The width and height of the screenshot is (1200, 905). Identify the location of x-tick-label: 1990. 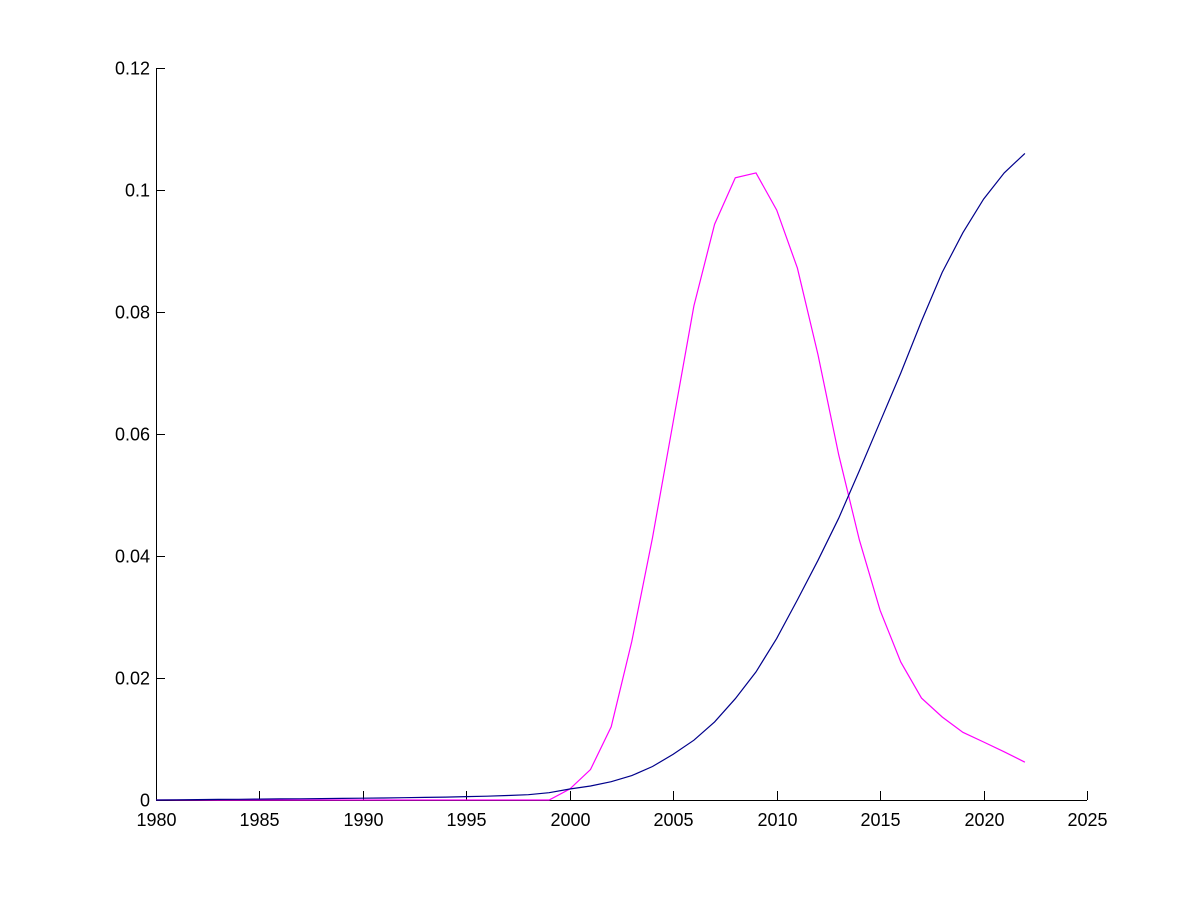
(363, 820).